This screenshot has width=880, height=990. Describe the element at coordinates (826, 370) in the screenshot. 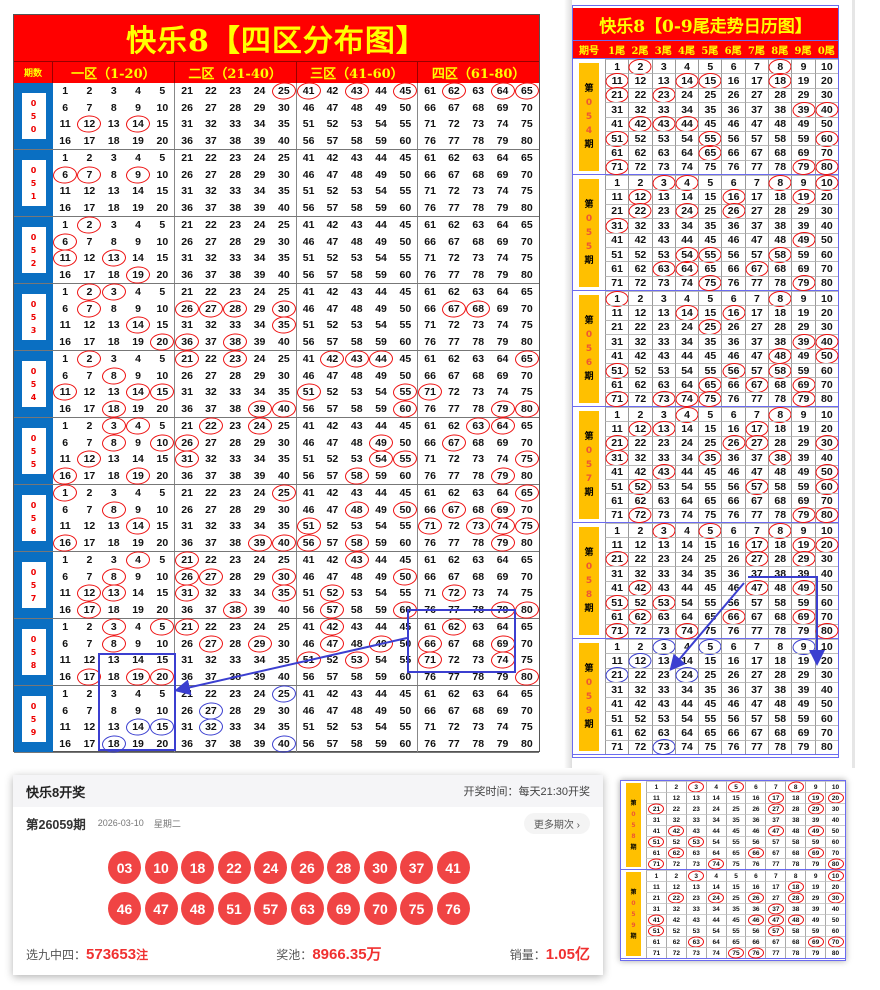

I see `number-cell: 60` at that location.